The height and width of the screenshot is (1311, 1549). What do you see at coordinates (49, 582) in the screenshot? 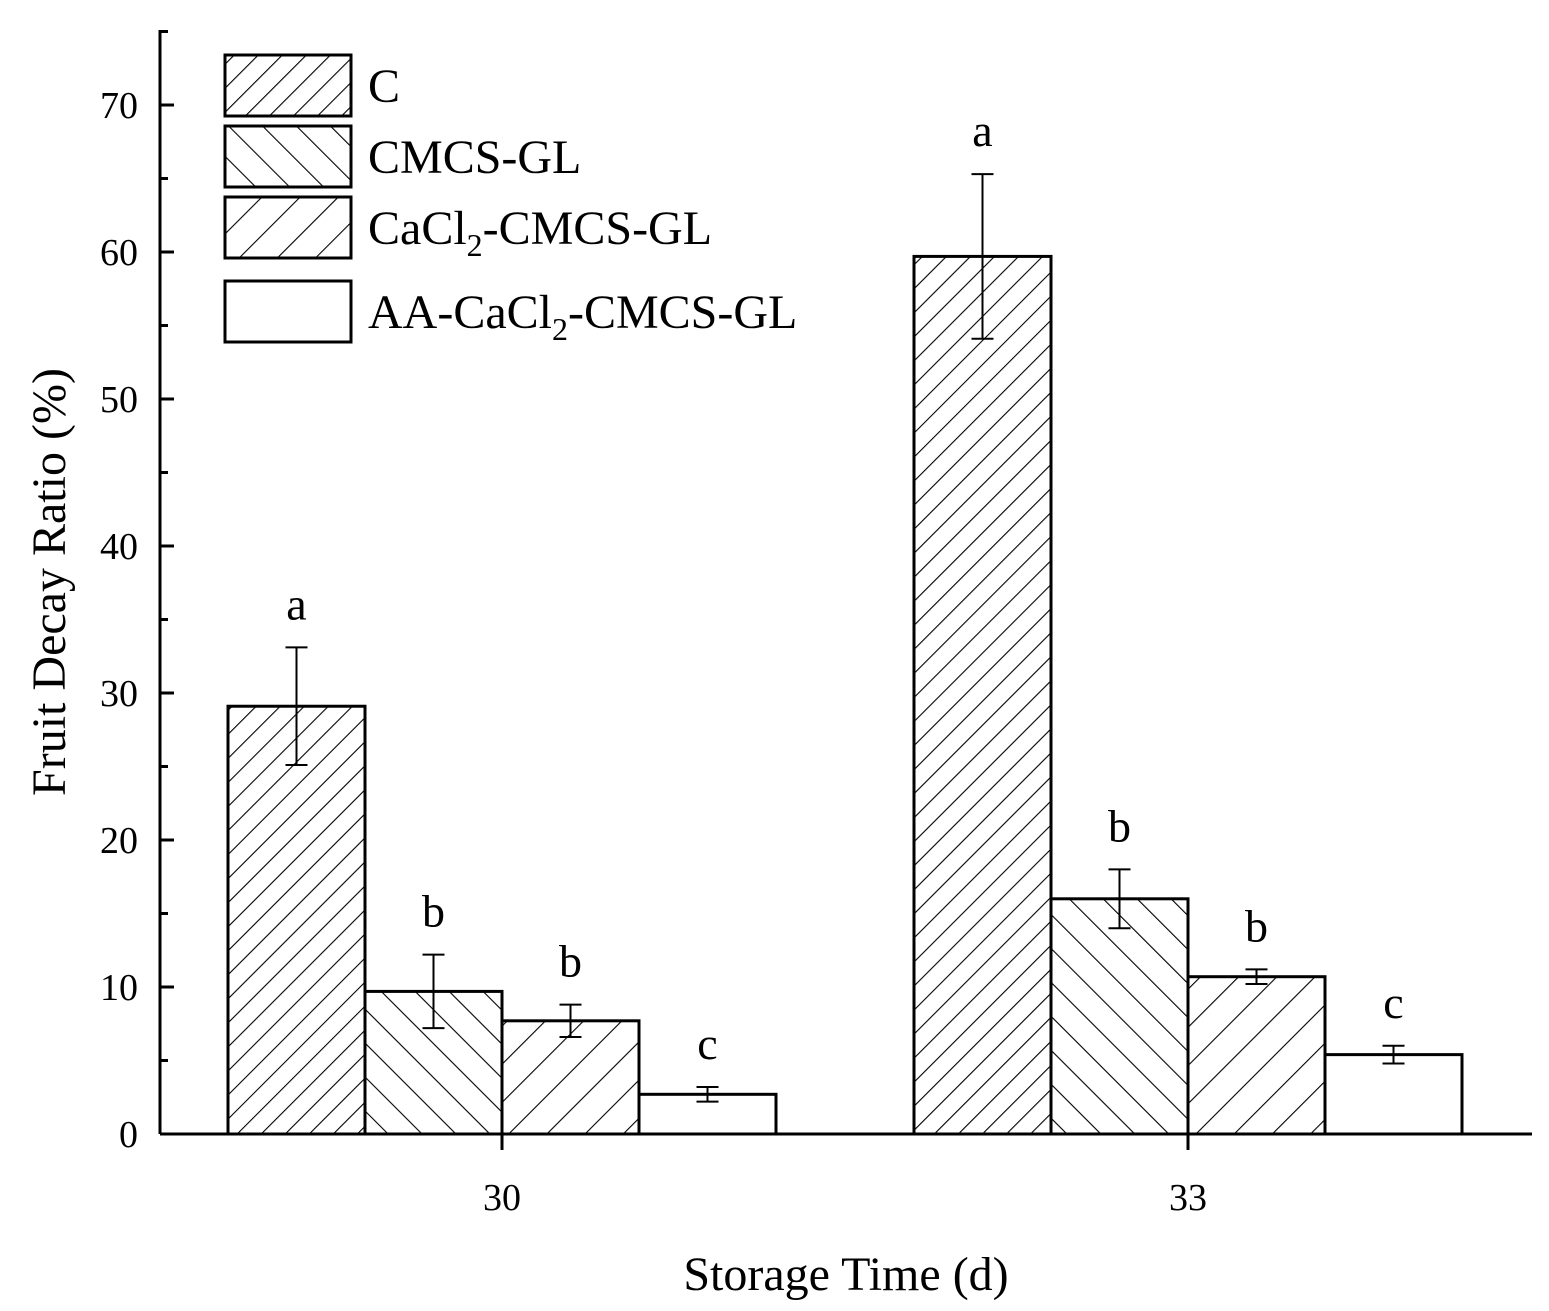
I see `y-axis-title: Fruit Decay Ratio (%)` at bounding box center [49, 582].